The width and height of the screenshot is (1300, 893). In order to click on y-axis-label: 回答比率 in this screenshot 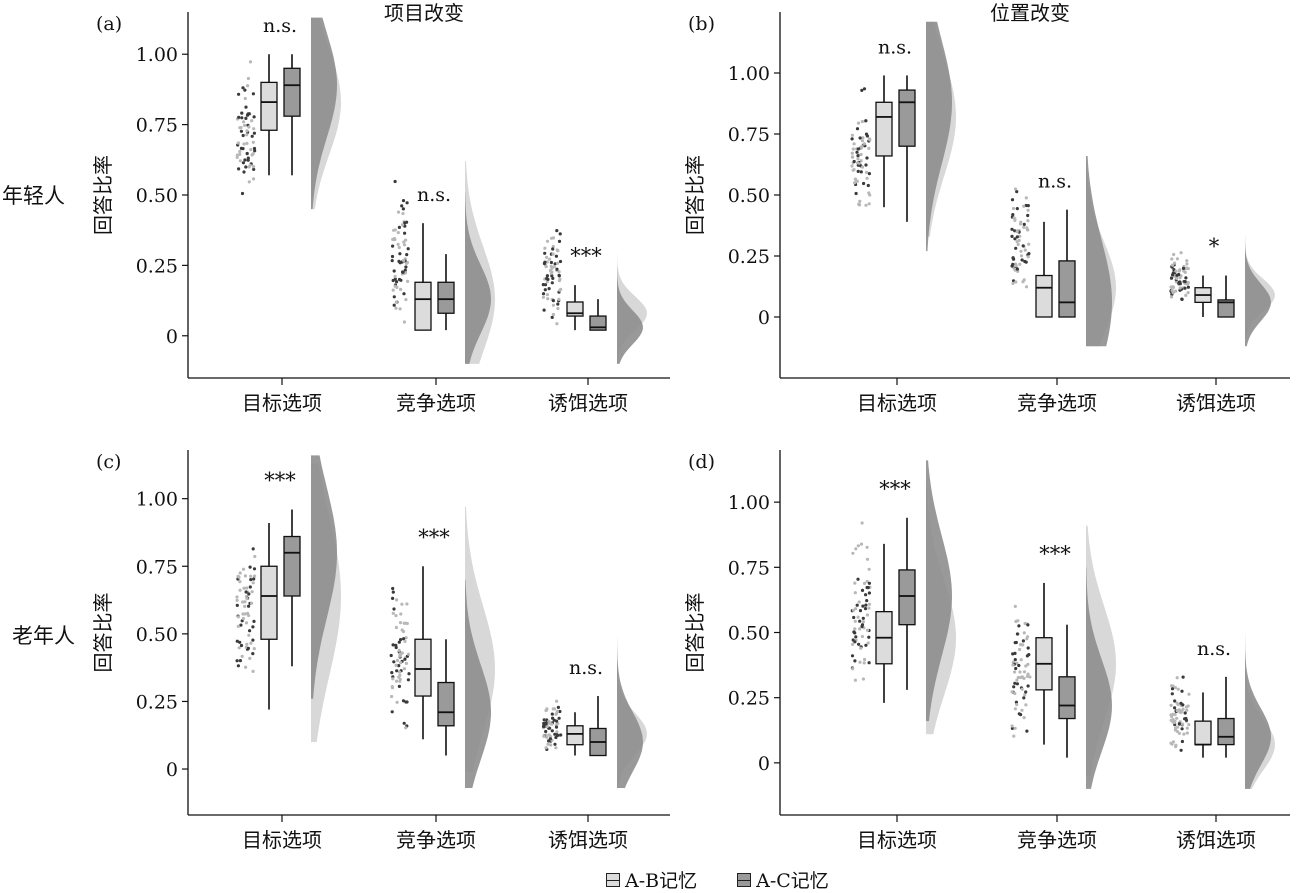, I will do `click(103, 633)`.